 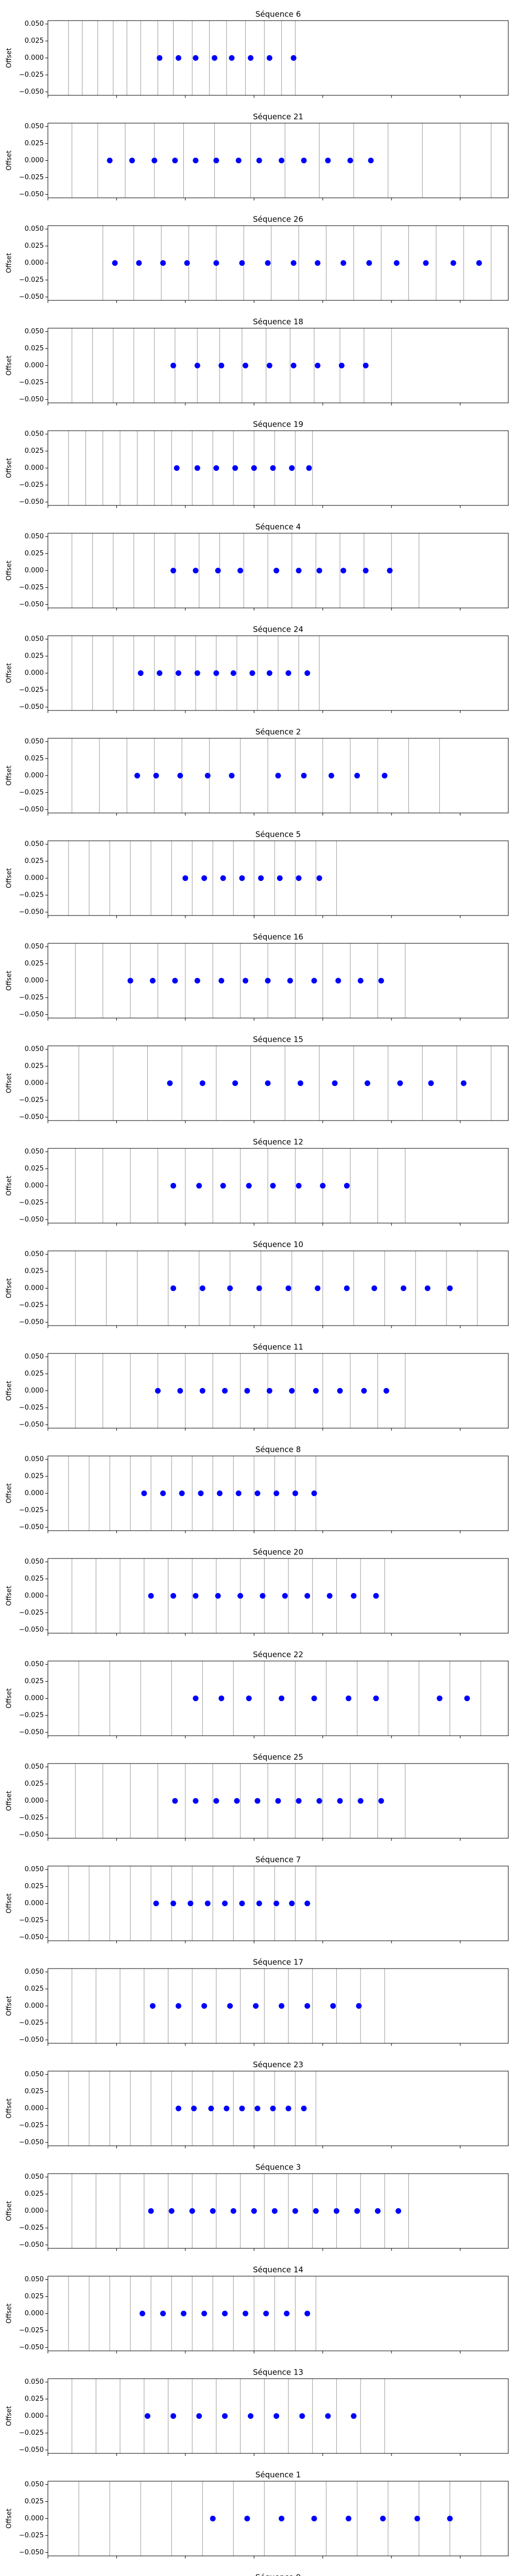 I want to click on subplot-title: Séquence 26, so click(x=278, y=219).